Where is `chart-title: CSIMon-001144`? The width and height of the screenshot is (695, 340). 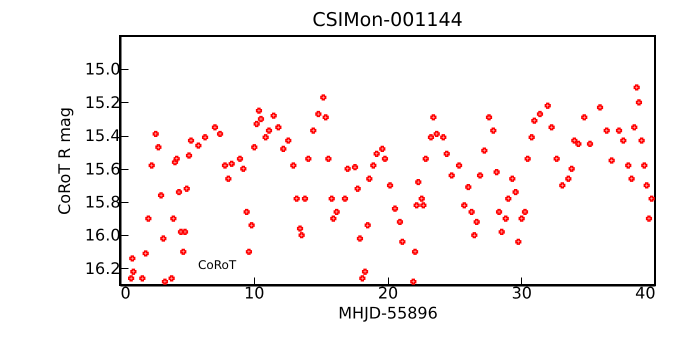
chart-title: CSIMon-001144 is located at coordinates (387, 20).